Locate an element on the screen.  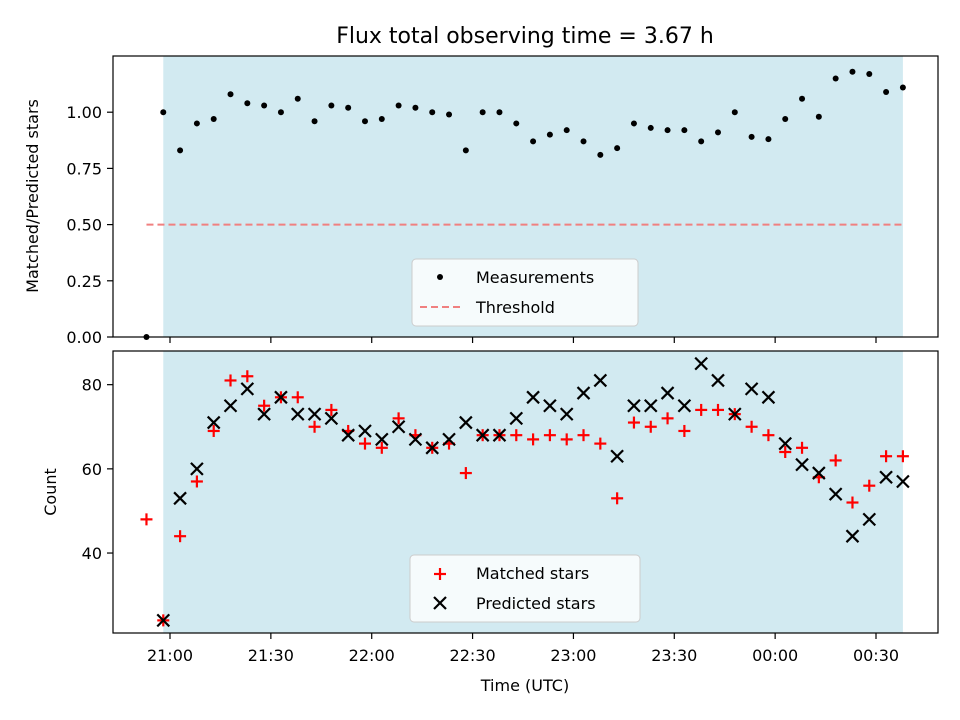
bottom-x-axis: 21:00 21:30 22:00 22:30 23:00 23:30 00:00 00:30 is located at coordinates (523, 649).